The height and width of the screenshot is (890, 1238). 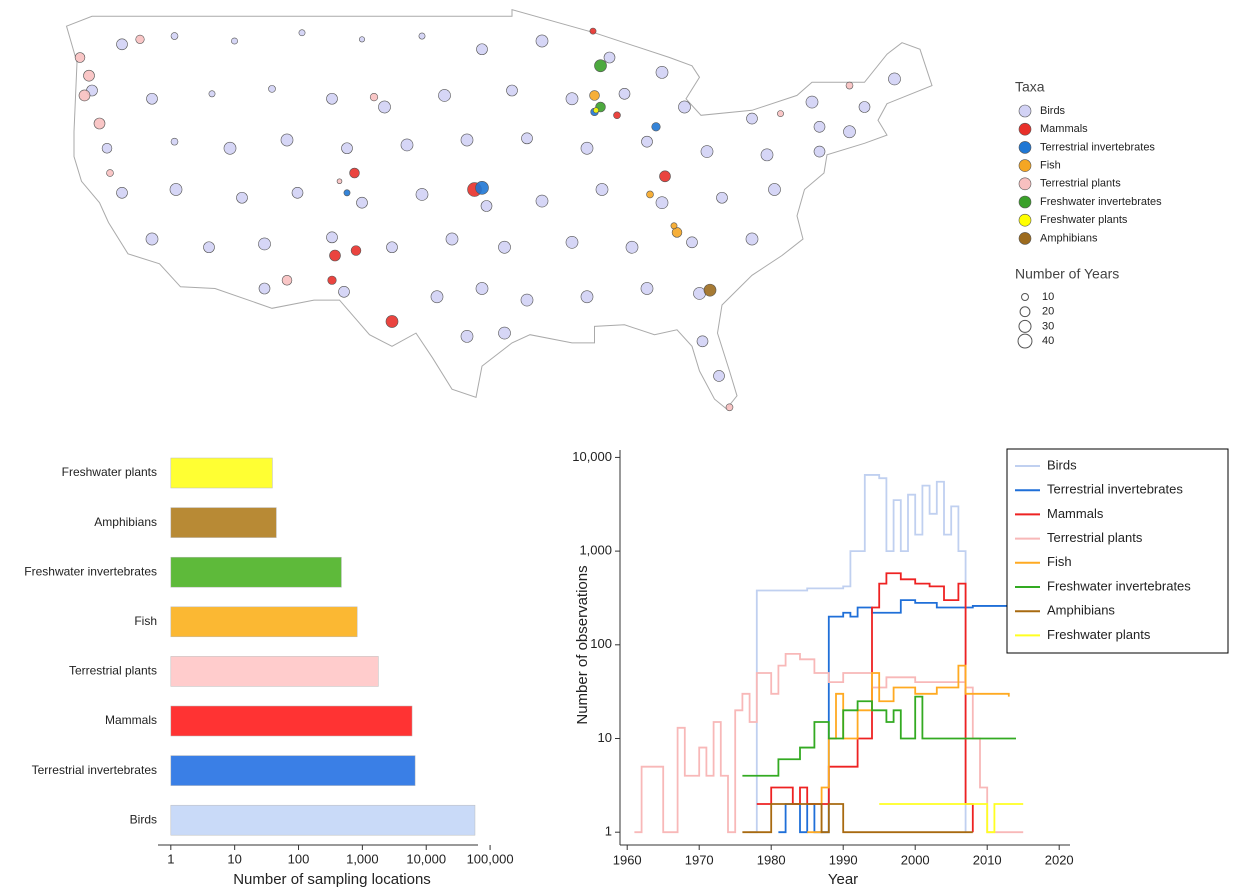 What do you see at coordinates (299, 858) in the screenshot?
I see `x-tick-label: 100` at bounding box center [299, 858].